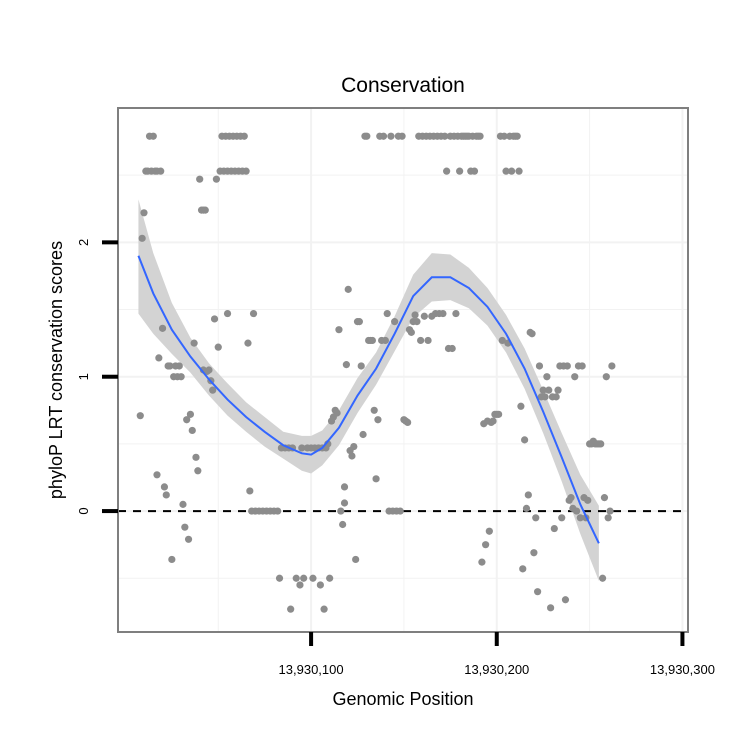 The image size is (750, 750). What do you see at coordinates (311, 669) in the screenshot?
I see `x-tick-label: 13,930,100` at bounding box center [311, 669].